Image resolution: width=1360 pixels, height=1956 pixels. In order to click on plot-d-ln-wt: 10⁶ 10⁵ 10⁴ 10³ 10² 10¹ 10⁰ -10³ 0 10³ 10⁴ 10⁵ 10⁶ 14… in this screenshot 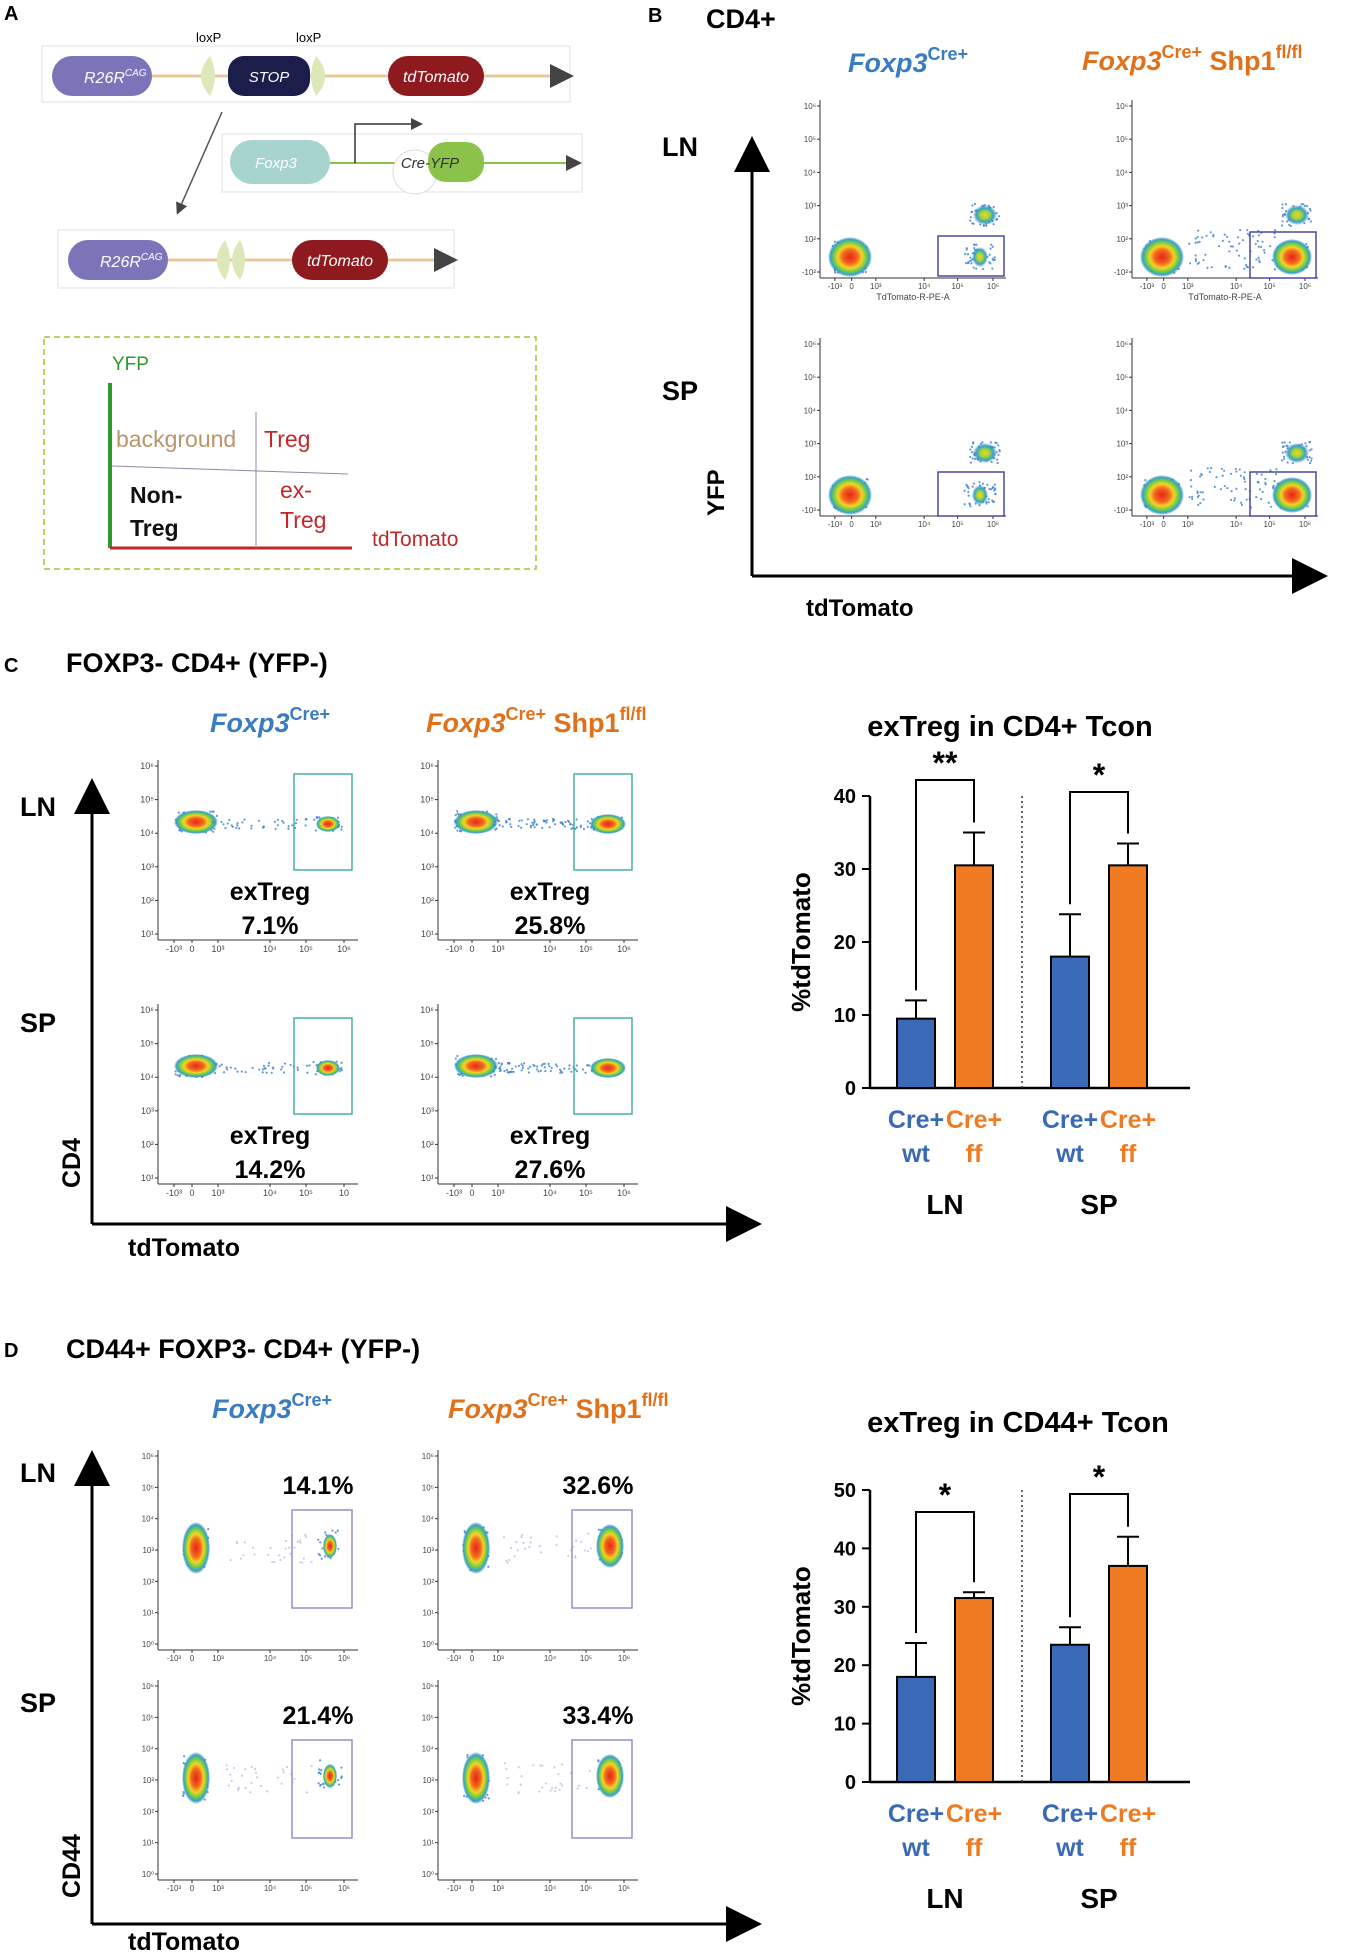, I will do `click(250, 1556)`.